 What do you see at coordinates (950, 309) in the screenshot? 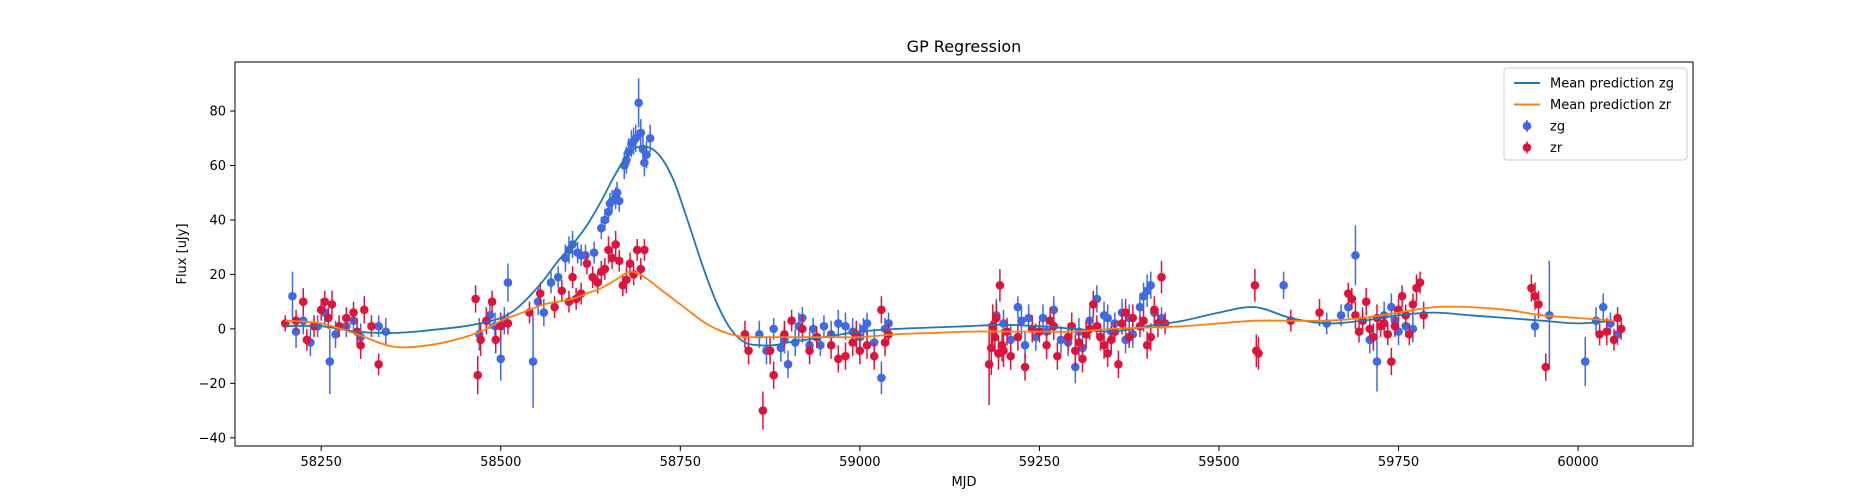
I see `line-mean-prediction-zr` at bounding box center [950, 309].